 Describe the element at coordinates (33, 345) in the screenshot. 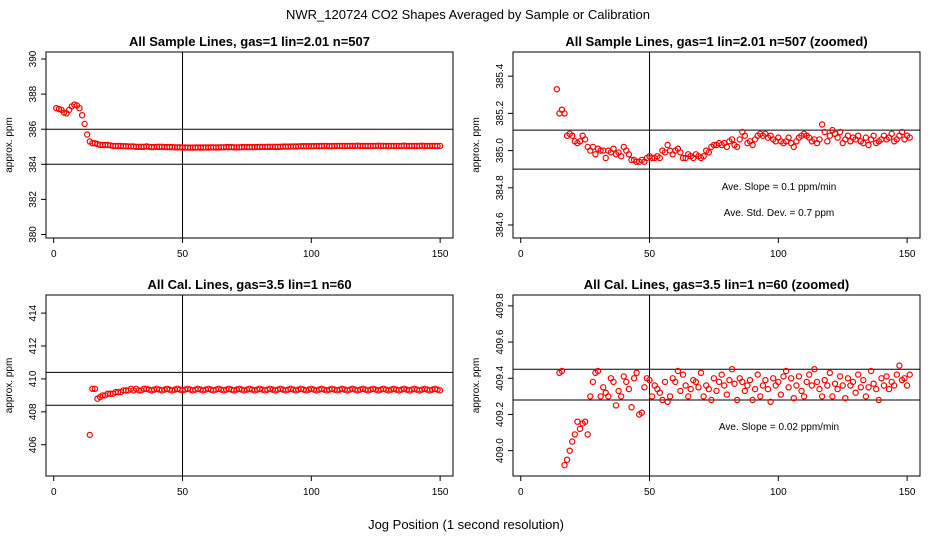

I see `y-tick-label: 412` at that location.